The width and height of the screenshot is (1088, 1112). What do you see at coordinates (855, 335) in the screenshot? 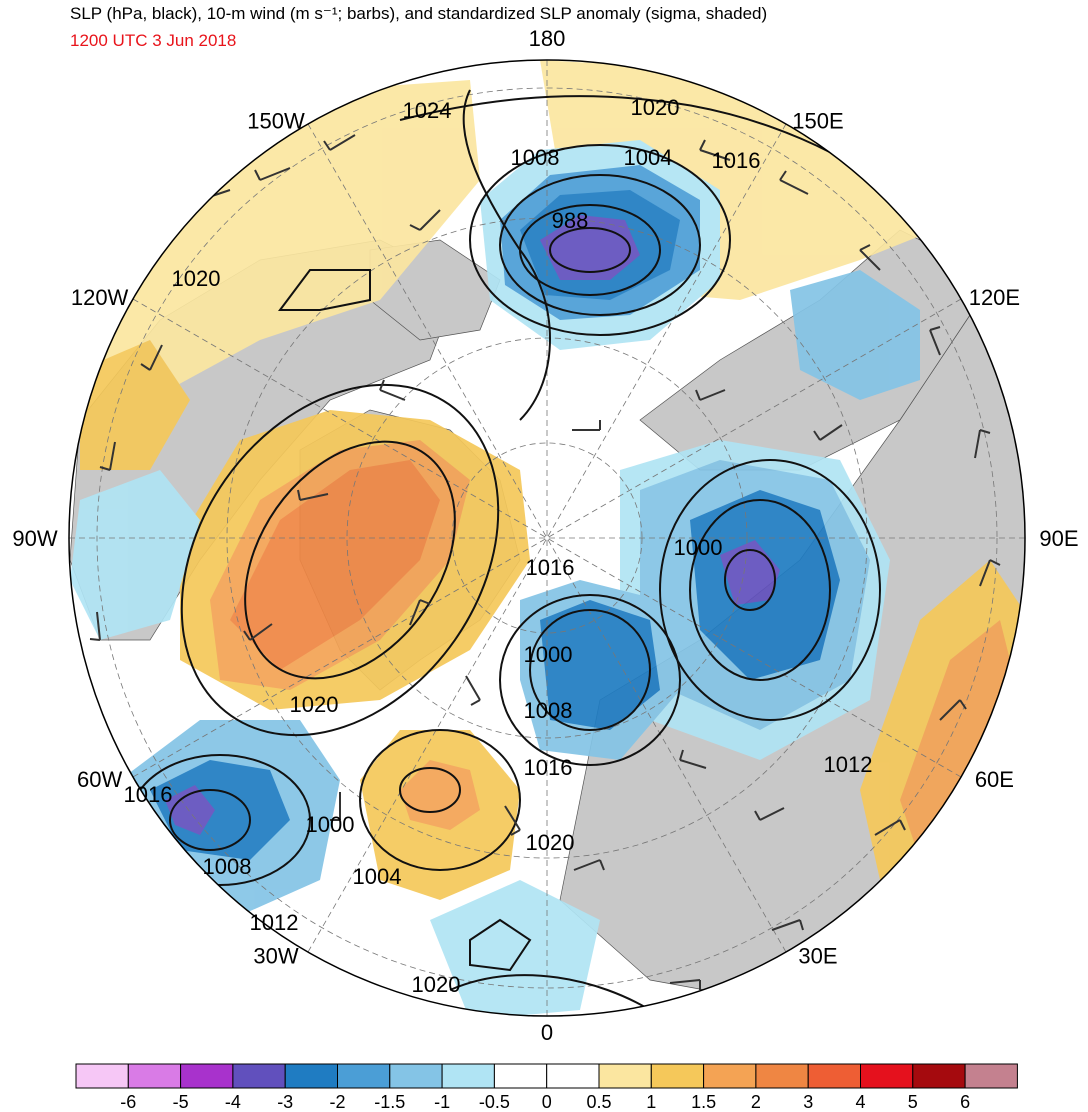
I see `anomaly-negative-east-siberia` at bounding box center [855, 335].